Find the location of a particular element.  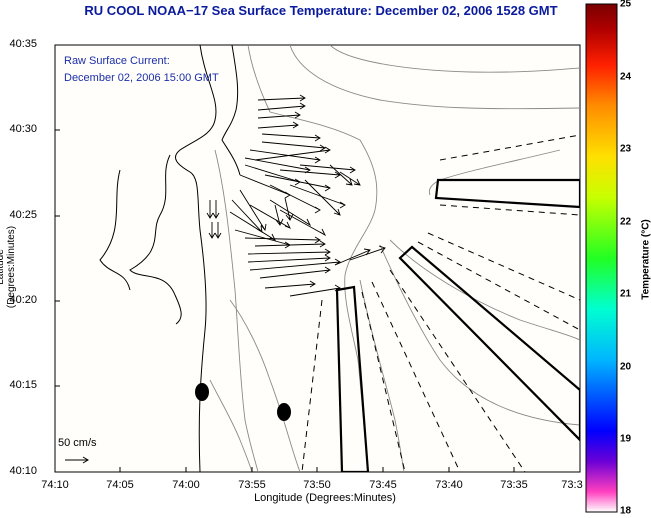

coastline is located at coordinates (158, 258).